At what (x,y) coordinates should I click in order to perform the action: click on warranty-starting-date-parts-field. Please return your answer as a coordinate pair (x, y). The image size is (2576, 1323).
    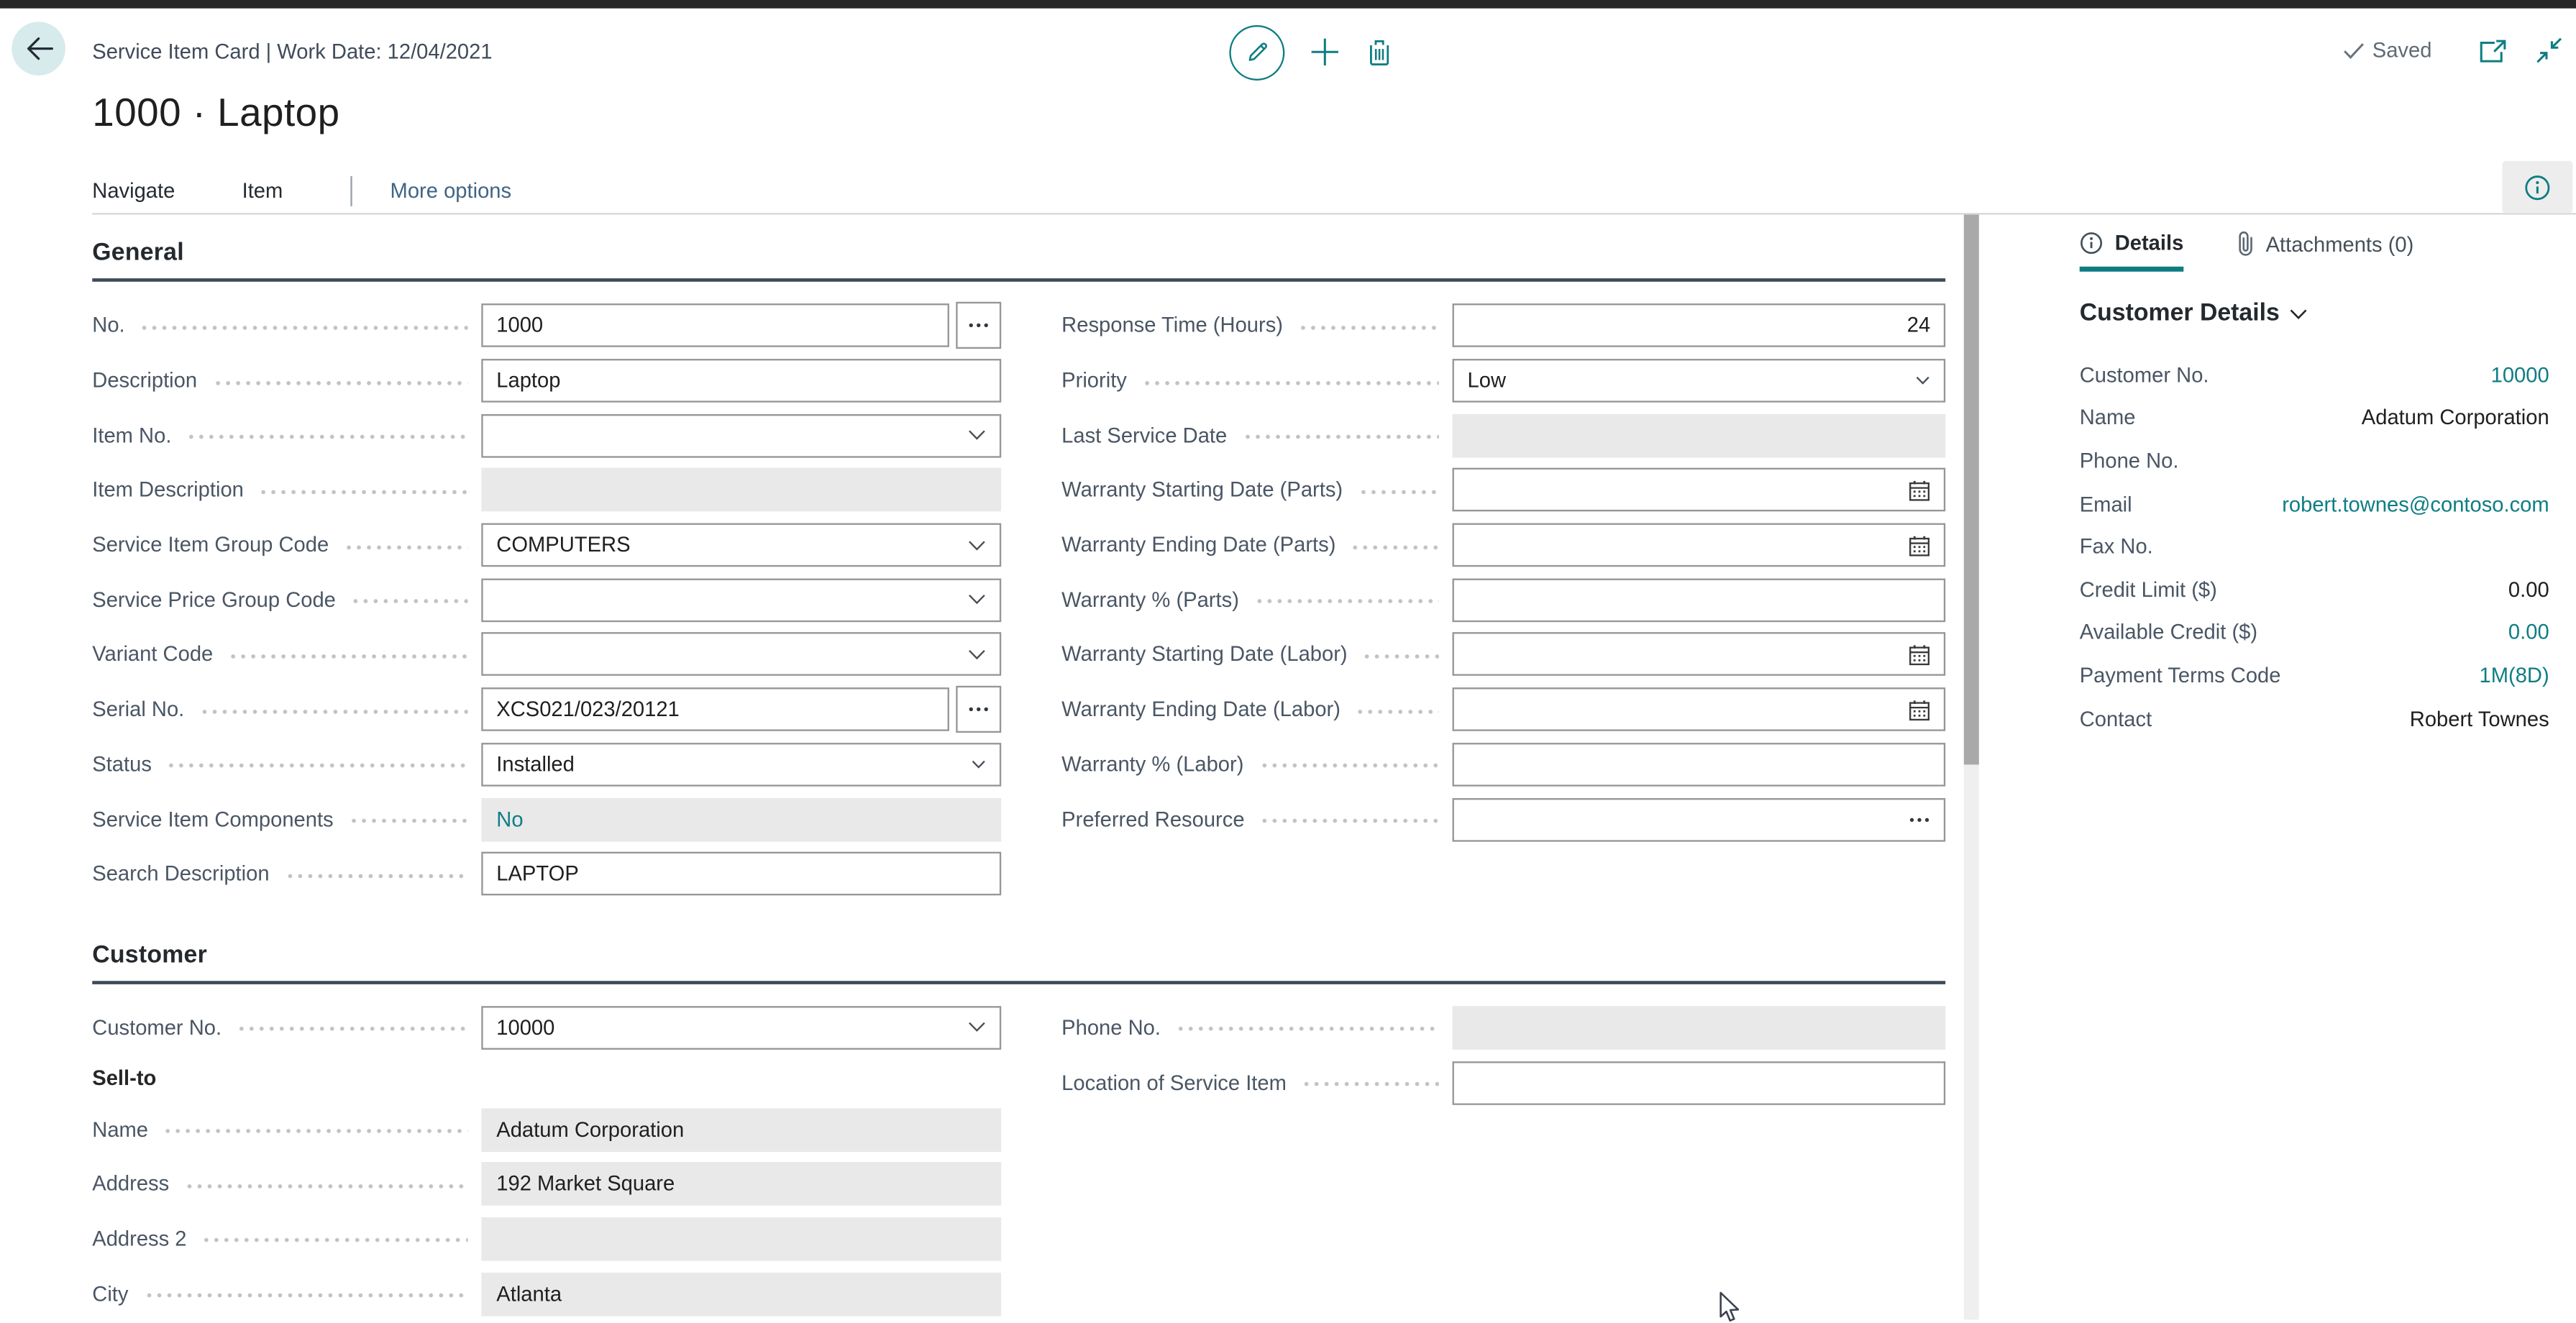
    Looking at the image, I should click on (1699, 490).